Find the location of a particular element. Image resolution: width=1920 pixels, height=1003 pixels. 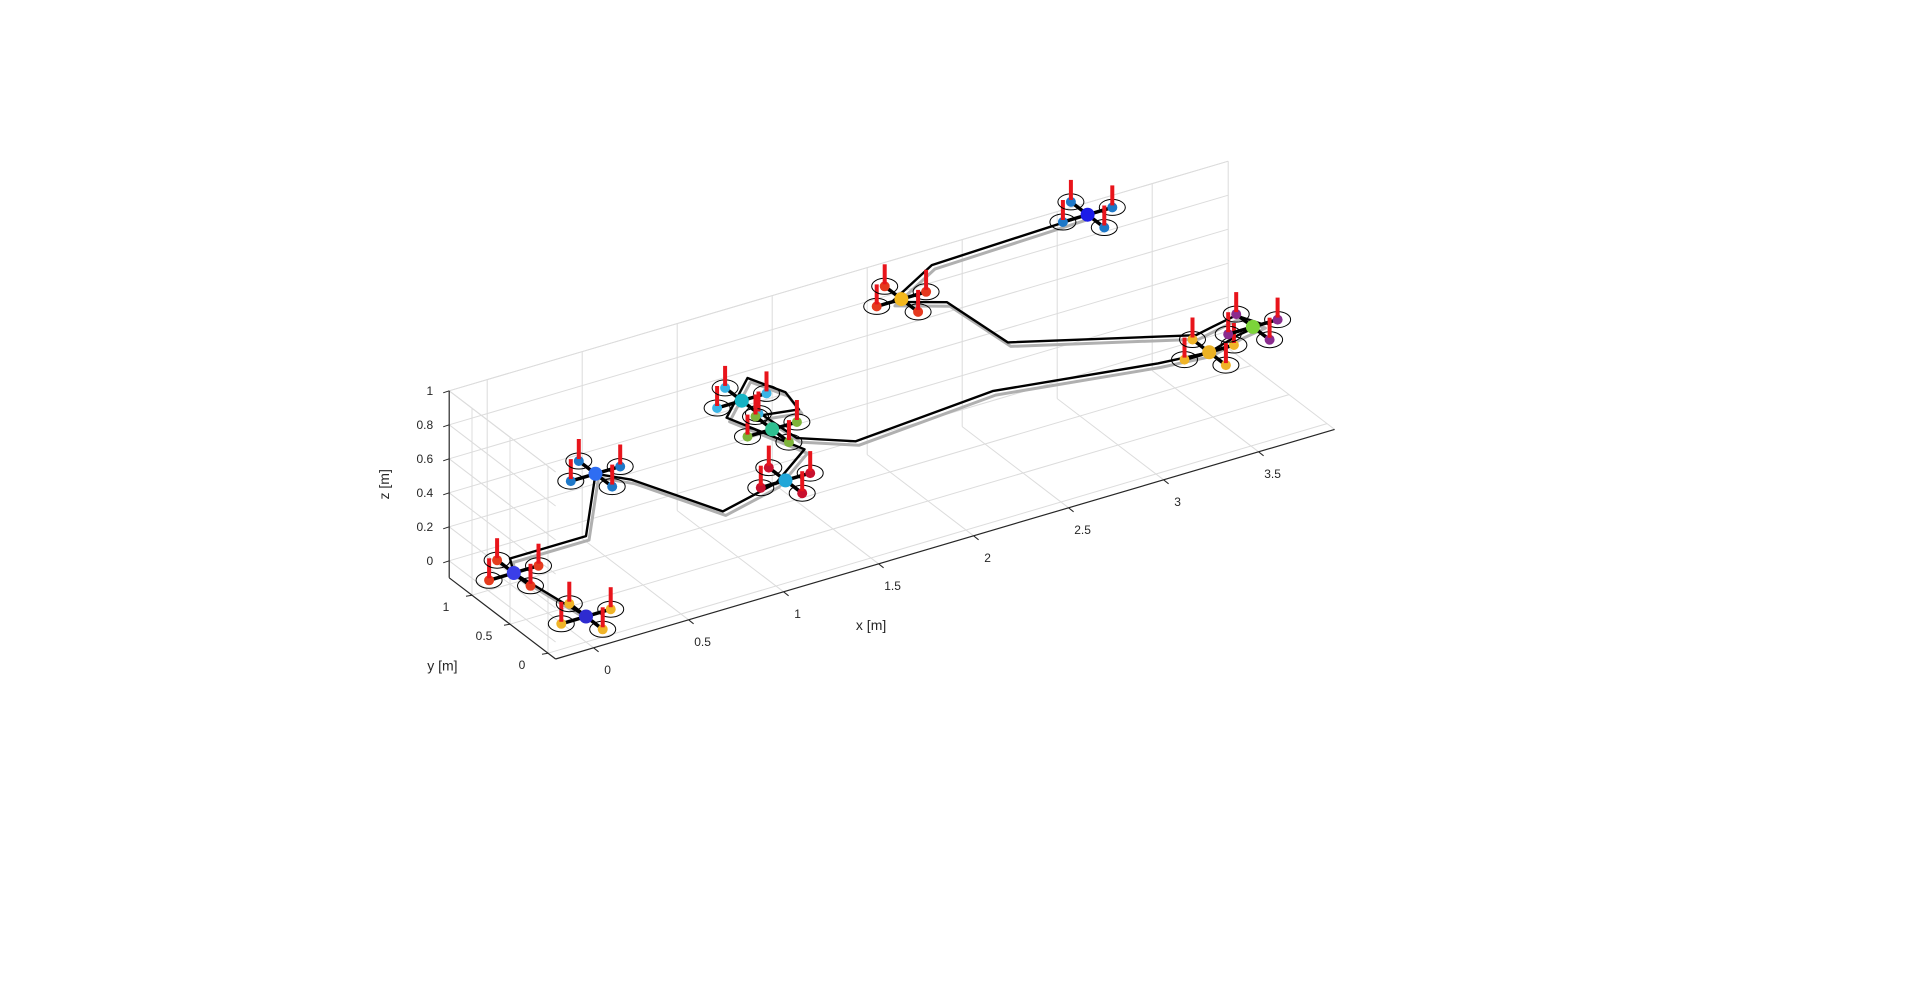

x-tick-label: 2.5 is located at coordinates (1082, 530).